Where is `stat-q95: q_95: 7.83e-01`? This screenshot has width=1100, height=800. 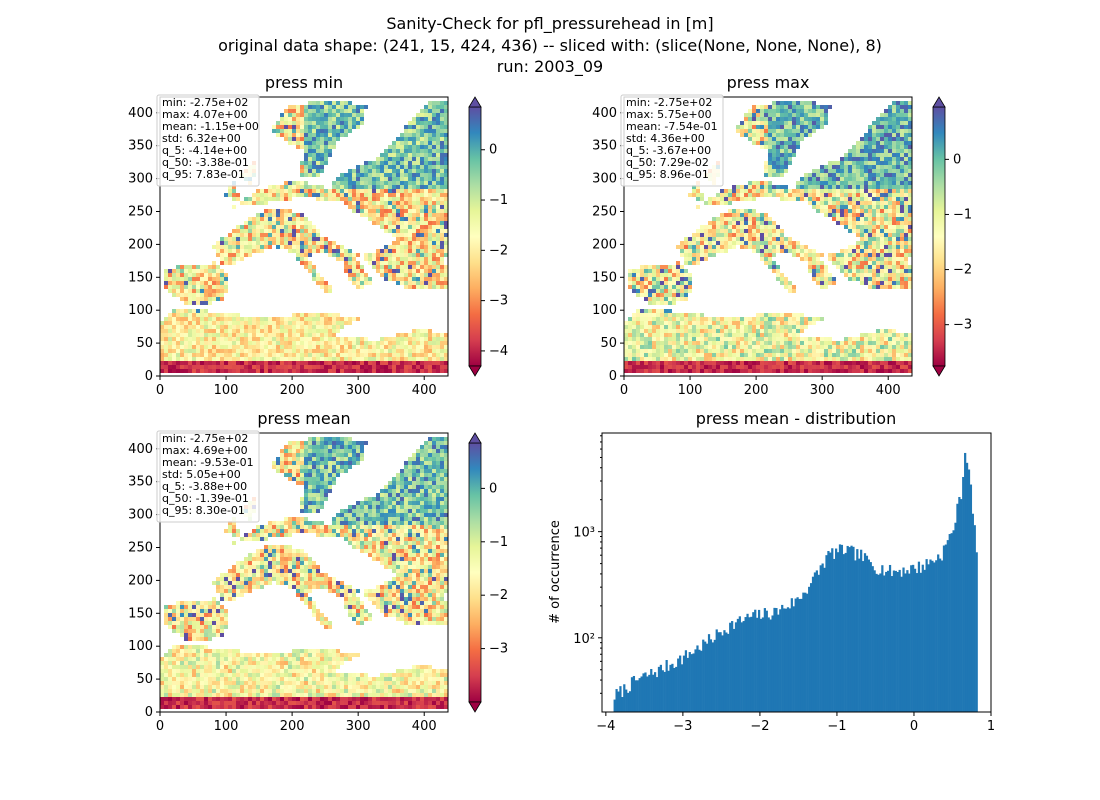
stat-q95: q_95: 7.83e-01 is located at coordinates (203, 174).